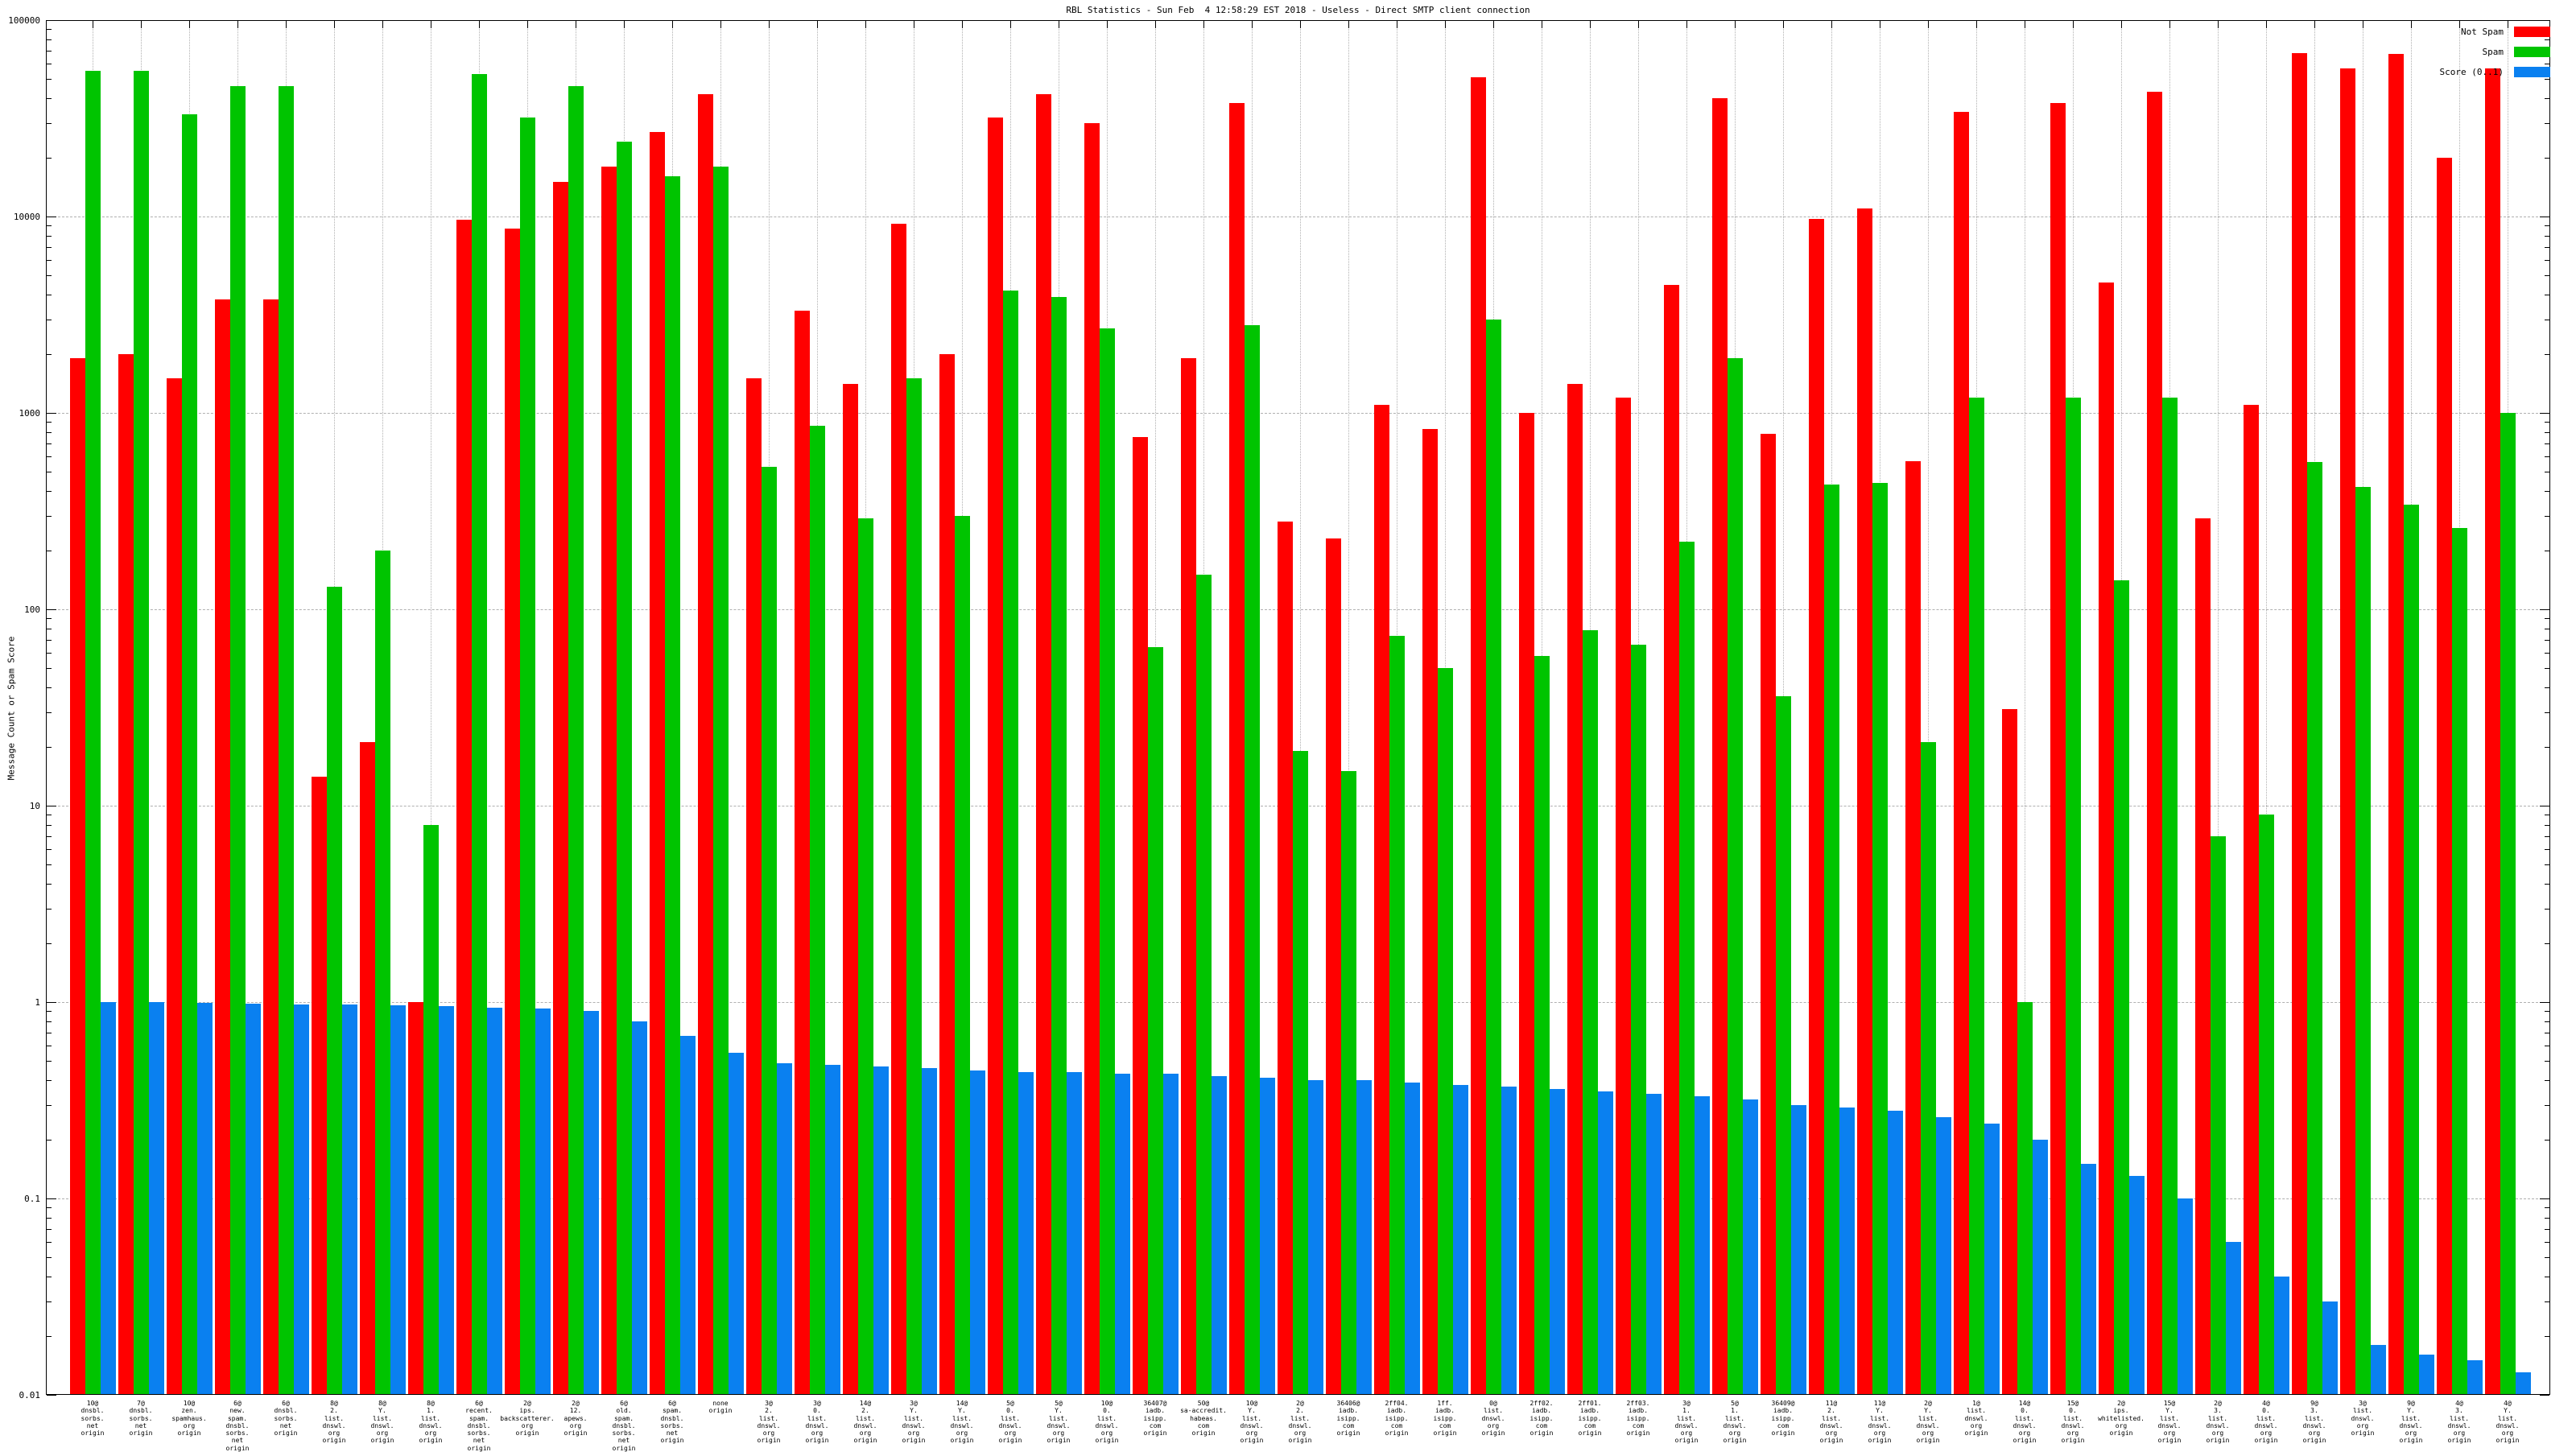 The height and width of the screenshot is (1452, 2576). What do you see at coordinates (2073, 1422) in the screenshot?
I see `x-category-label: 15@ 0. list. dnswl. org origin` at bounding box center [2073, 1422].